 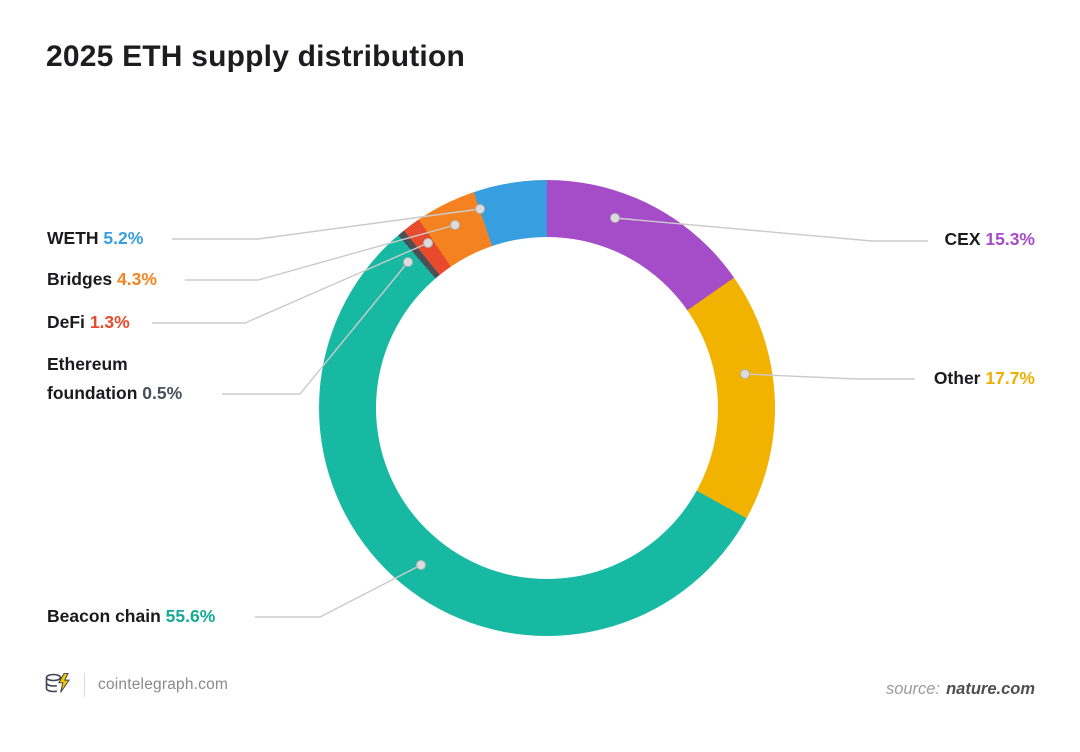 I want to click on callout-foundation: Ethereum foundation 0.5%, so click(x=124, y=379).